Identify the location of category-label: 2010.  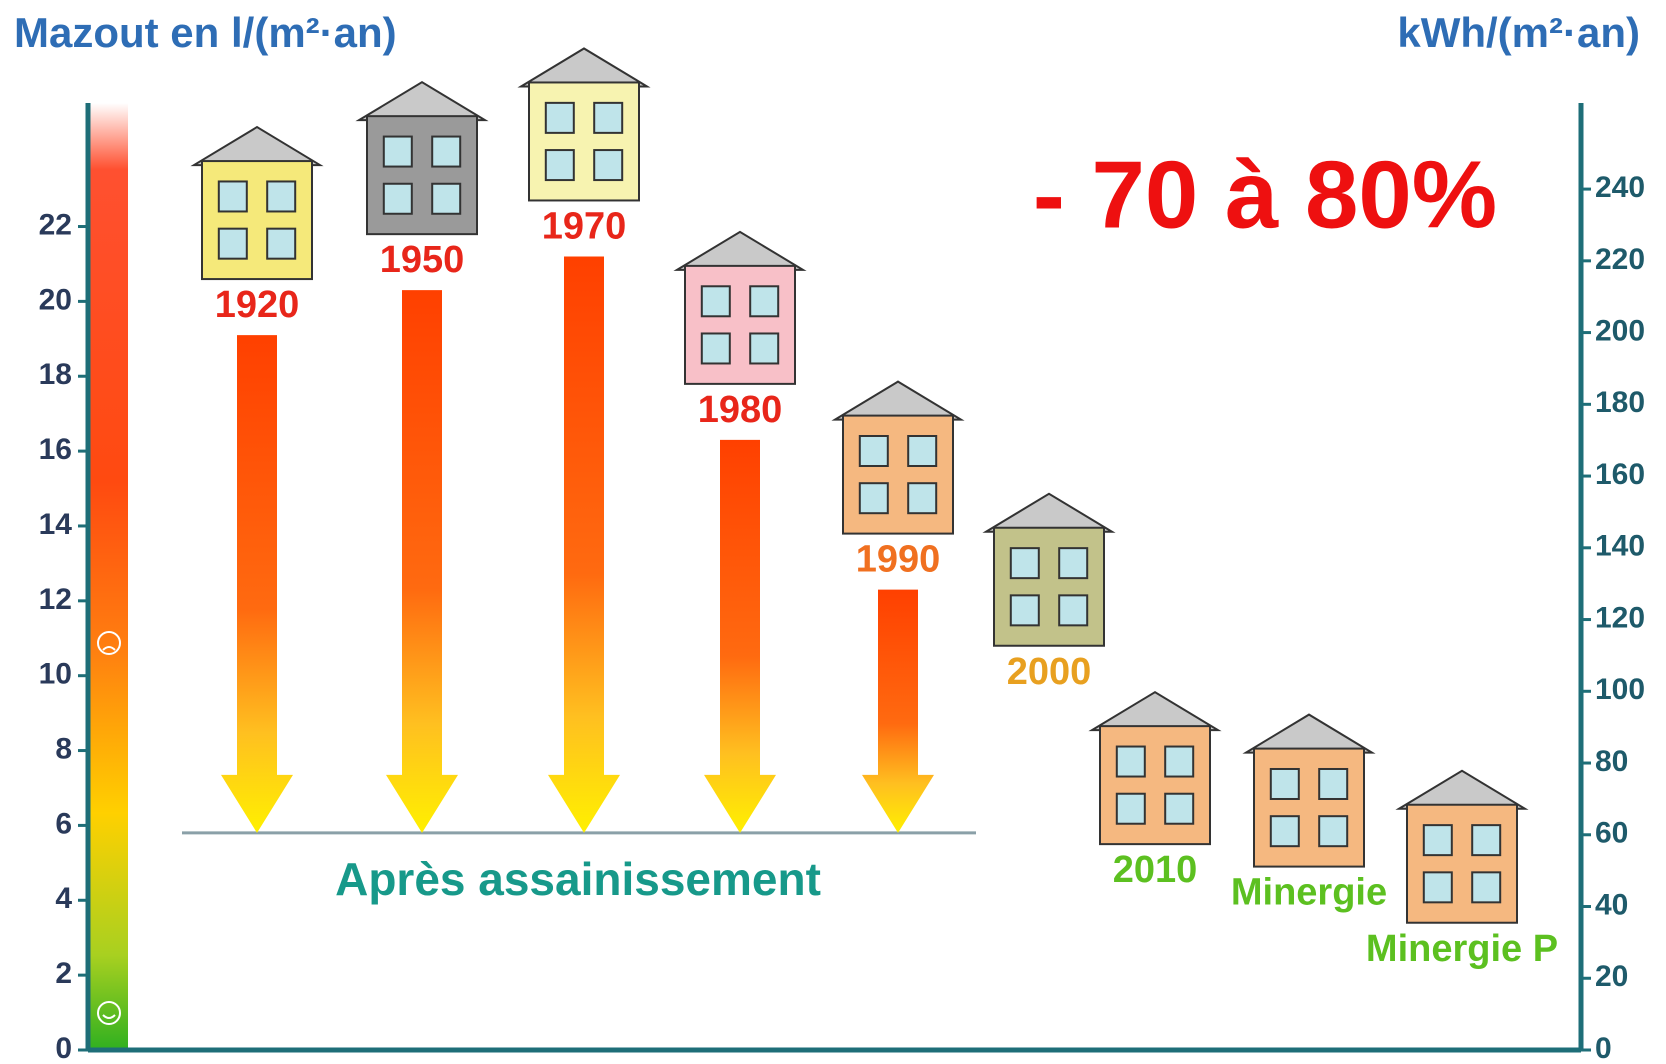
(1155, 870).